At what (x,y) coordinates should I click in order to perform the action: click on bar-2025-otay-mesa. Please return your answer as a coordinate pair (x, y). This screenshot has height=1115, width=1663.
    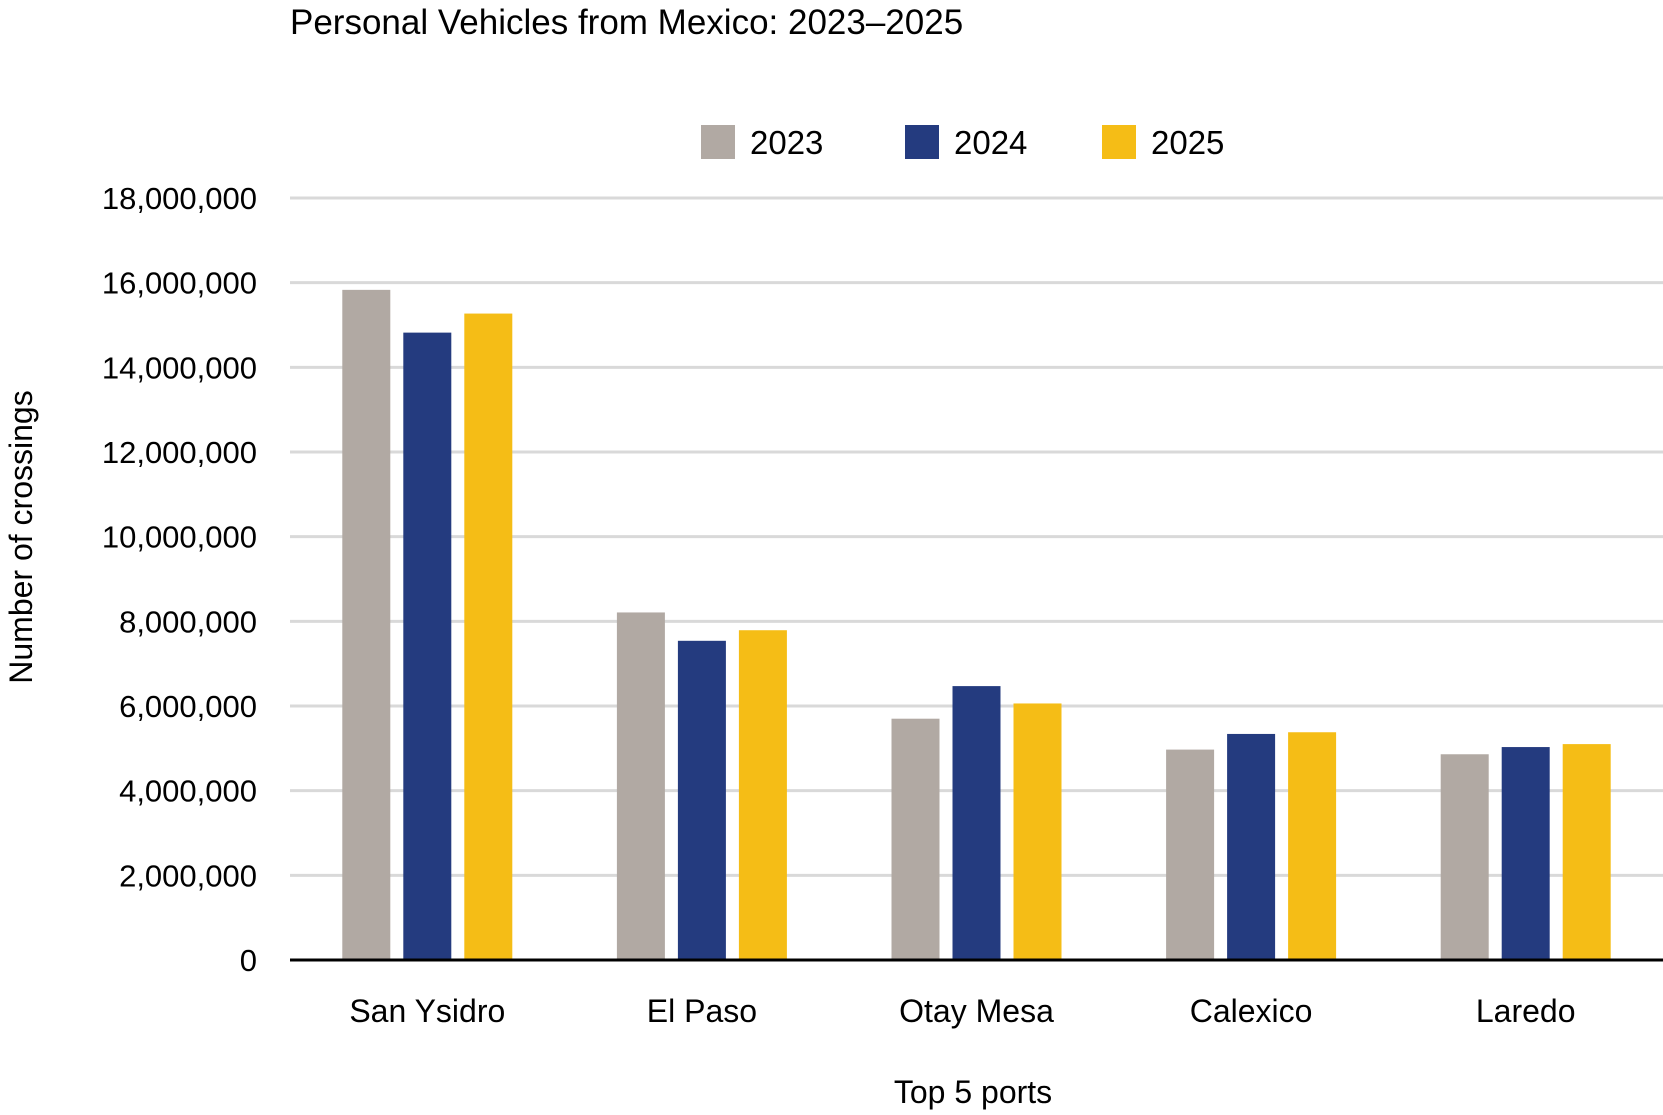
    Looking at the image, I should click on (1037, 831).